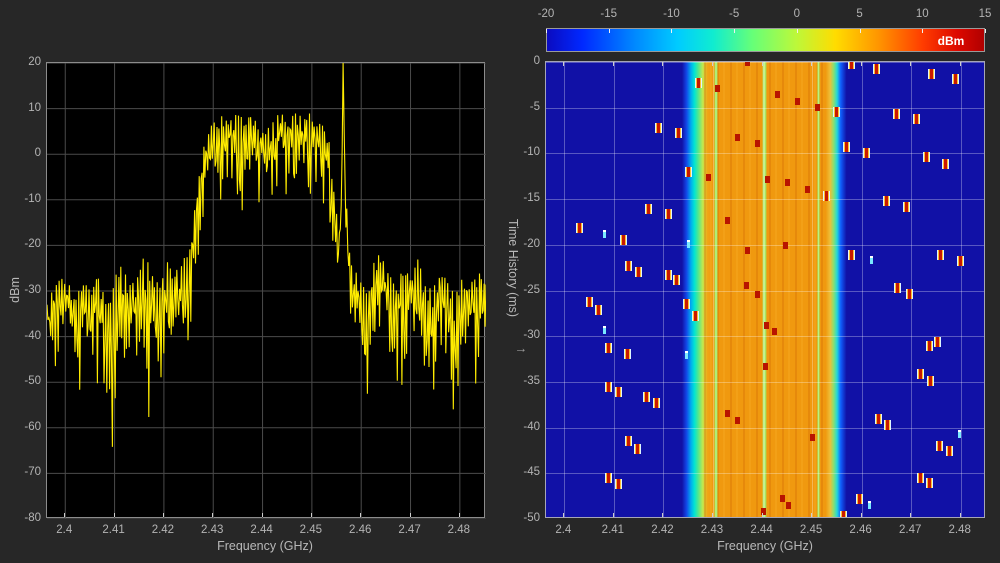 The height and width of the screenshot is (563, 1000). Describe the element at coordinates (212, 530) in the screenshot. I see `spectrum-xtick-label: 2.43` at that location.